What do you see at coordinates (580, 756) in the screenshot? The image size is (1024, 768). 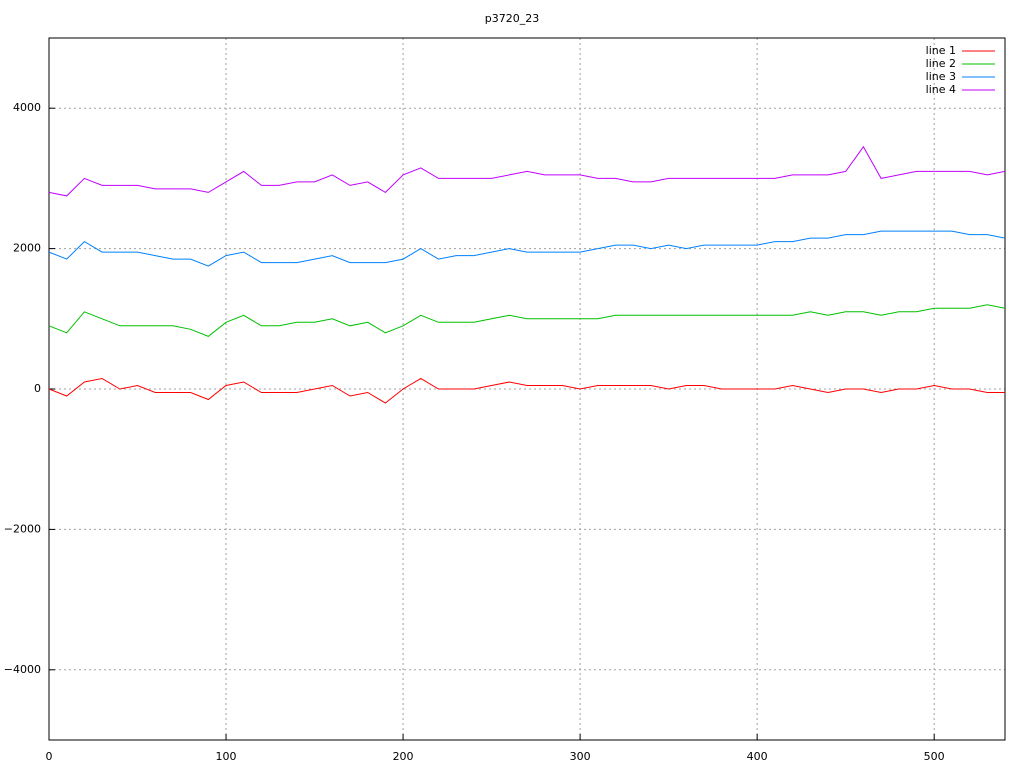 I see `x-tick-label: 300` at bounding box center [580, 756].